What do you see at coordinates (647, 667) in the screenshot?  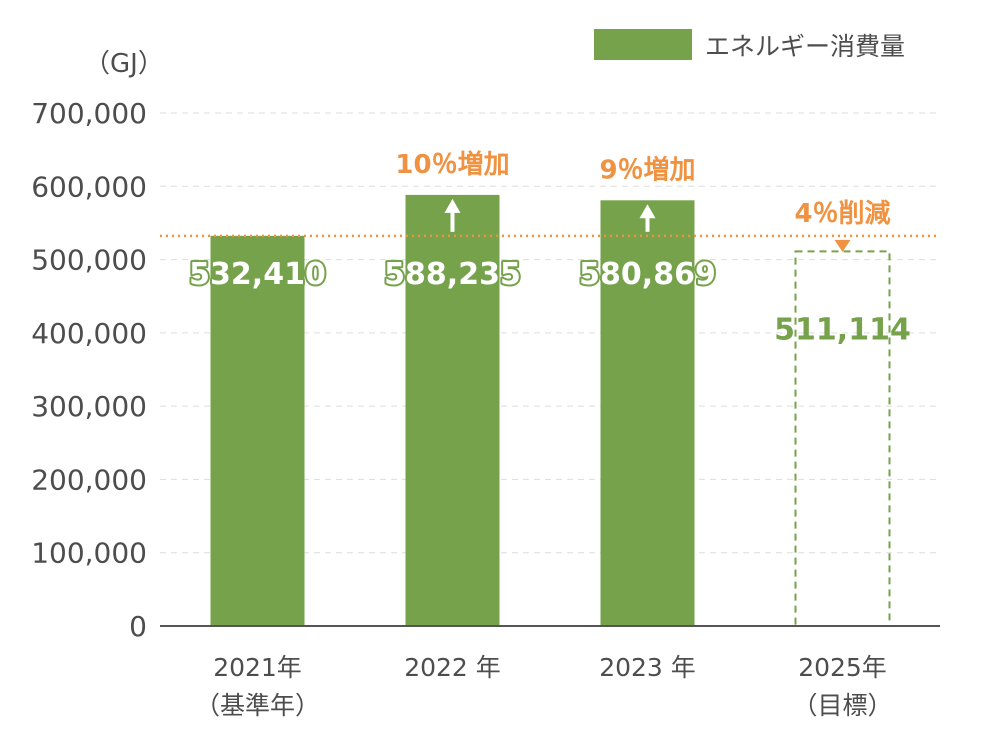 I see `x-category-label: 2023 年` at bounding box center [647, 667].